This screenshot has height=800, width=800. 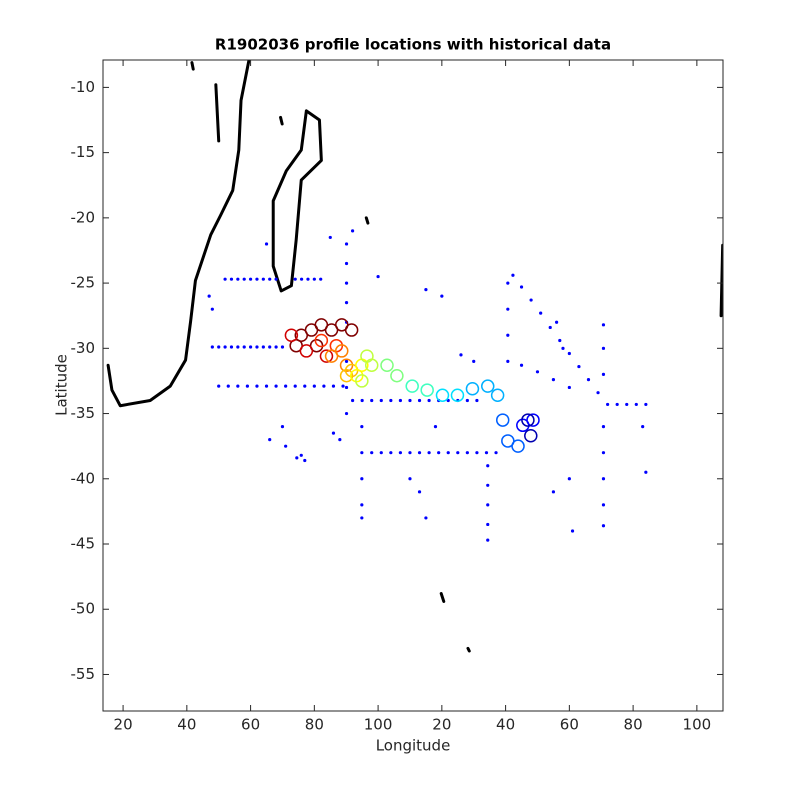 What do you see at coordinates (83, 87) in the screenshot?
I see `y-tick-label: -10` at bounding box center [83, 87].